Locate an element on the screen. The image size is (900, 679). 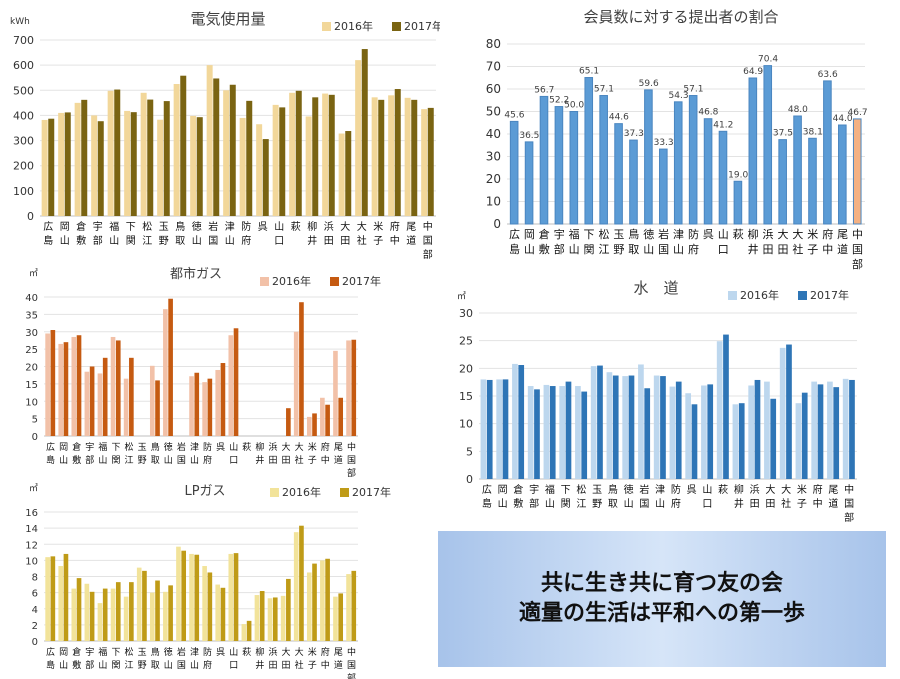
data-label: 48.0 is located at coordinates (798, 110).